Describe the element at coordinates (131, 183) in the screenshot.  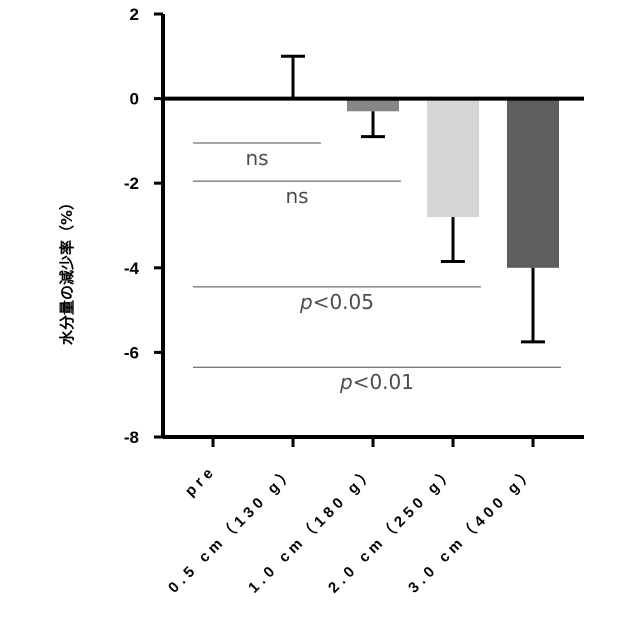
I see `y-tick-label: -2` at that location.